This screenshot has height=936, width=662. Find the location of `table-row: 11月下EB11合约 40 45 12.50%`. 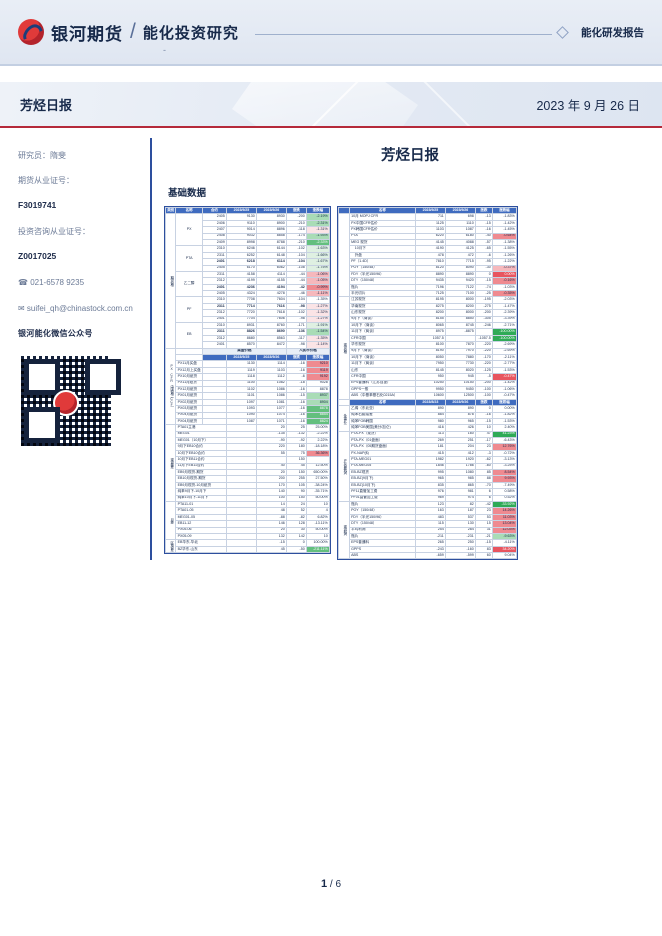

table-row: 11月下EB11合约 40 45 12.50% is located at coordinates (248, 466).